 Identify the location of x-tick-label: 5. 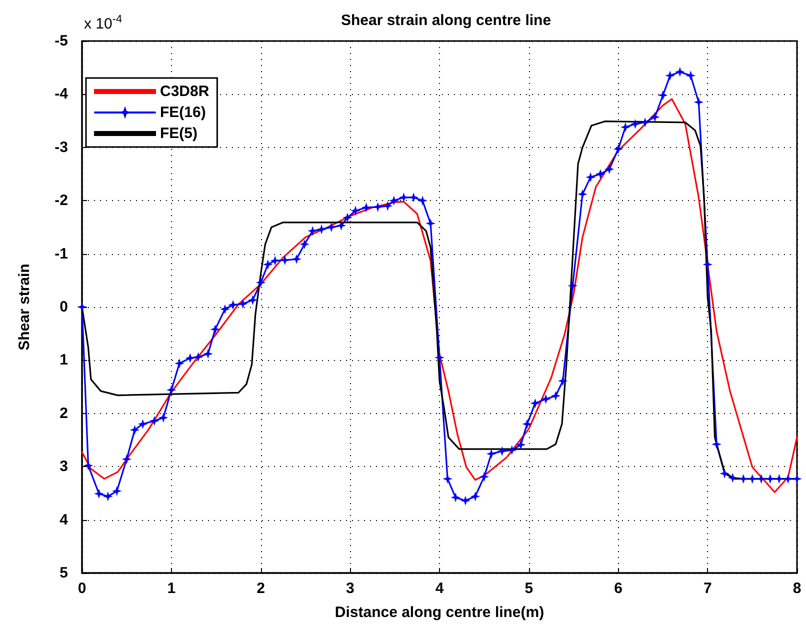
(529, 588).